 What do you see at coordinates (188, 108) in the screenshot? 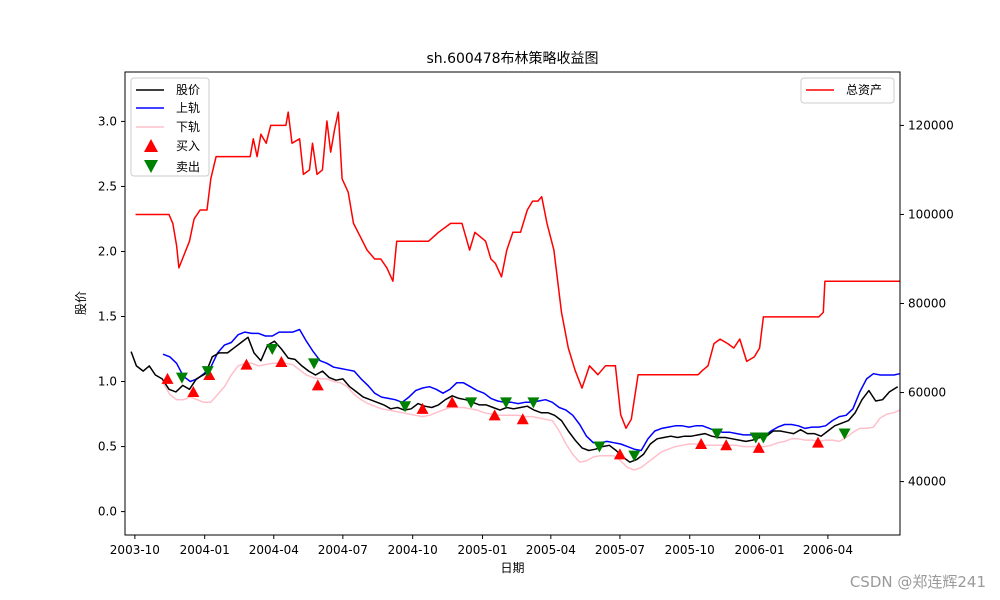
I see `legend-upper-label: 上轨` at bounding box center [188, 108].